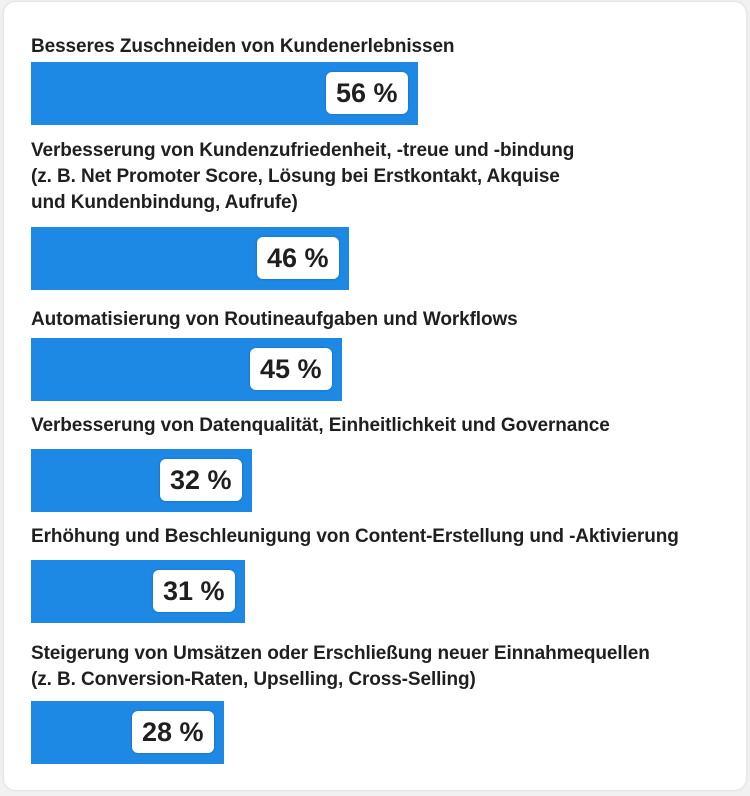 This screenshot has width=750, height=796. I want to click on bar: 56 %, so click(224, 93).